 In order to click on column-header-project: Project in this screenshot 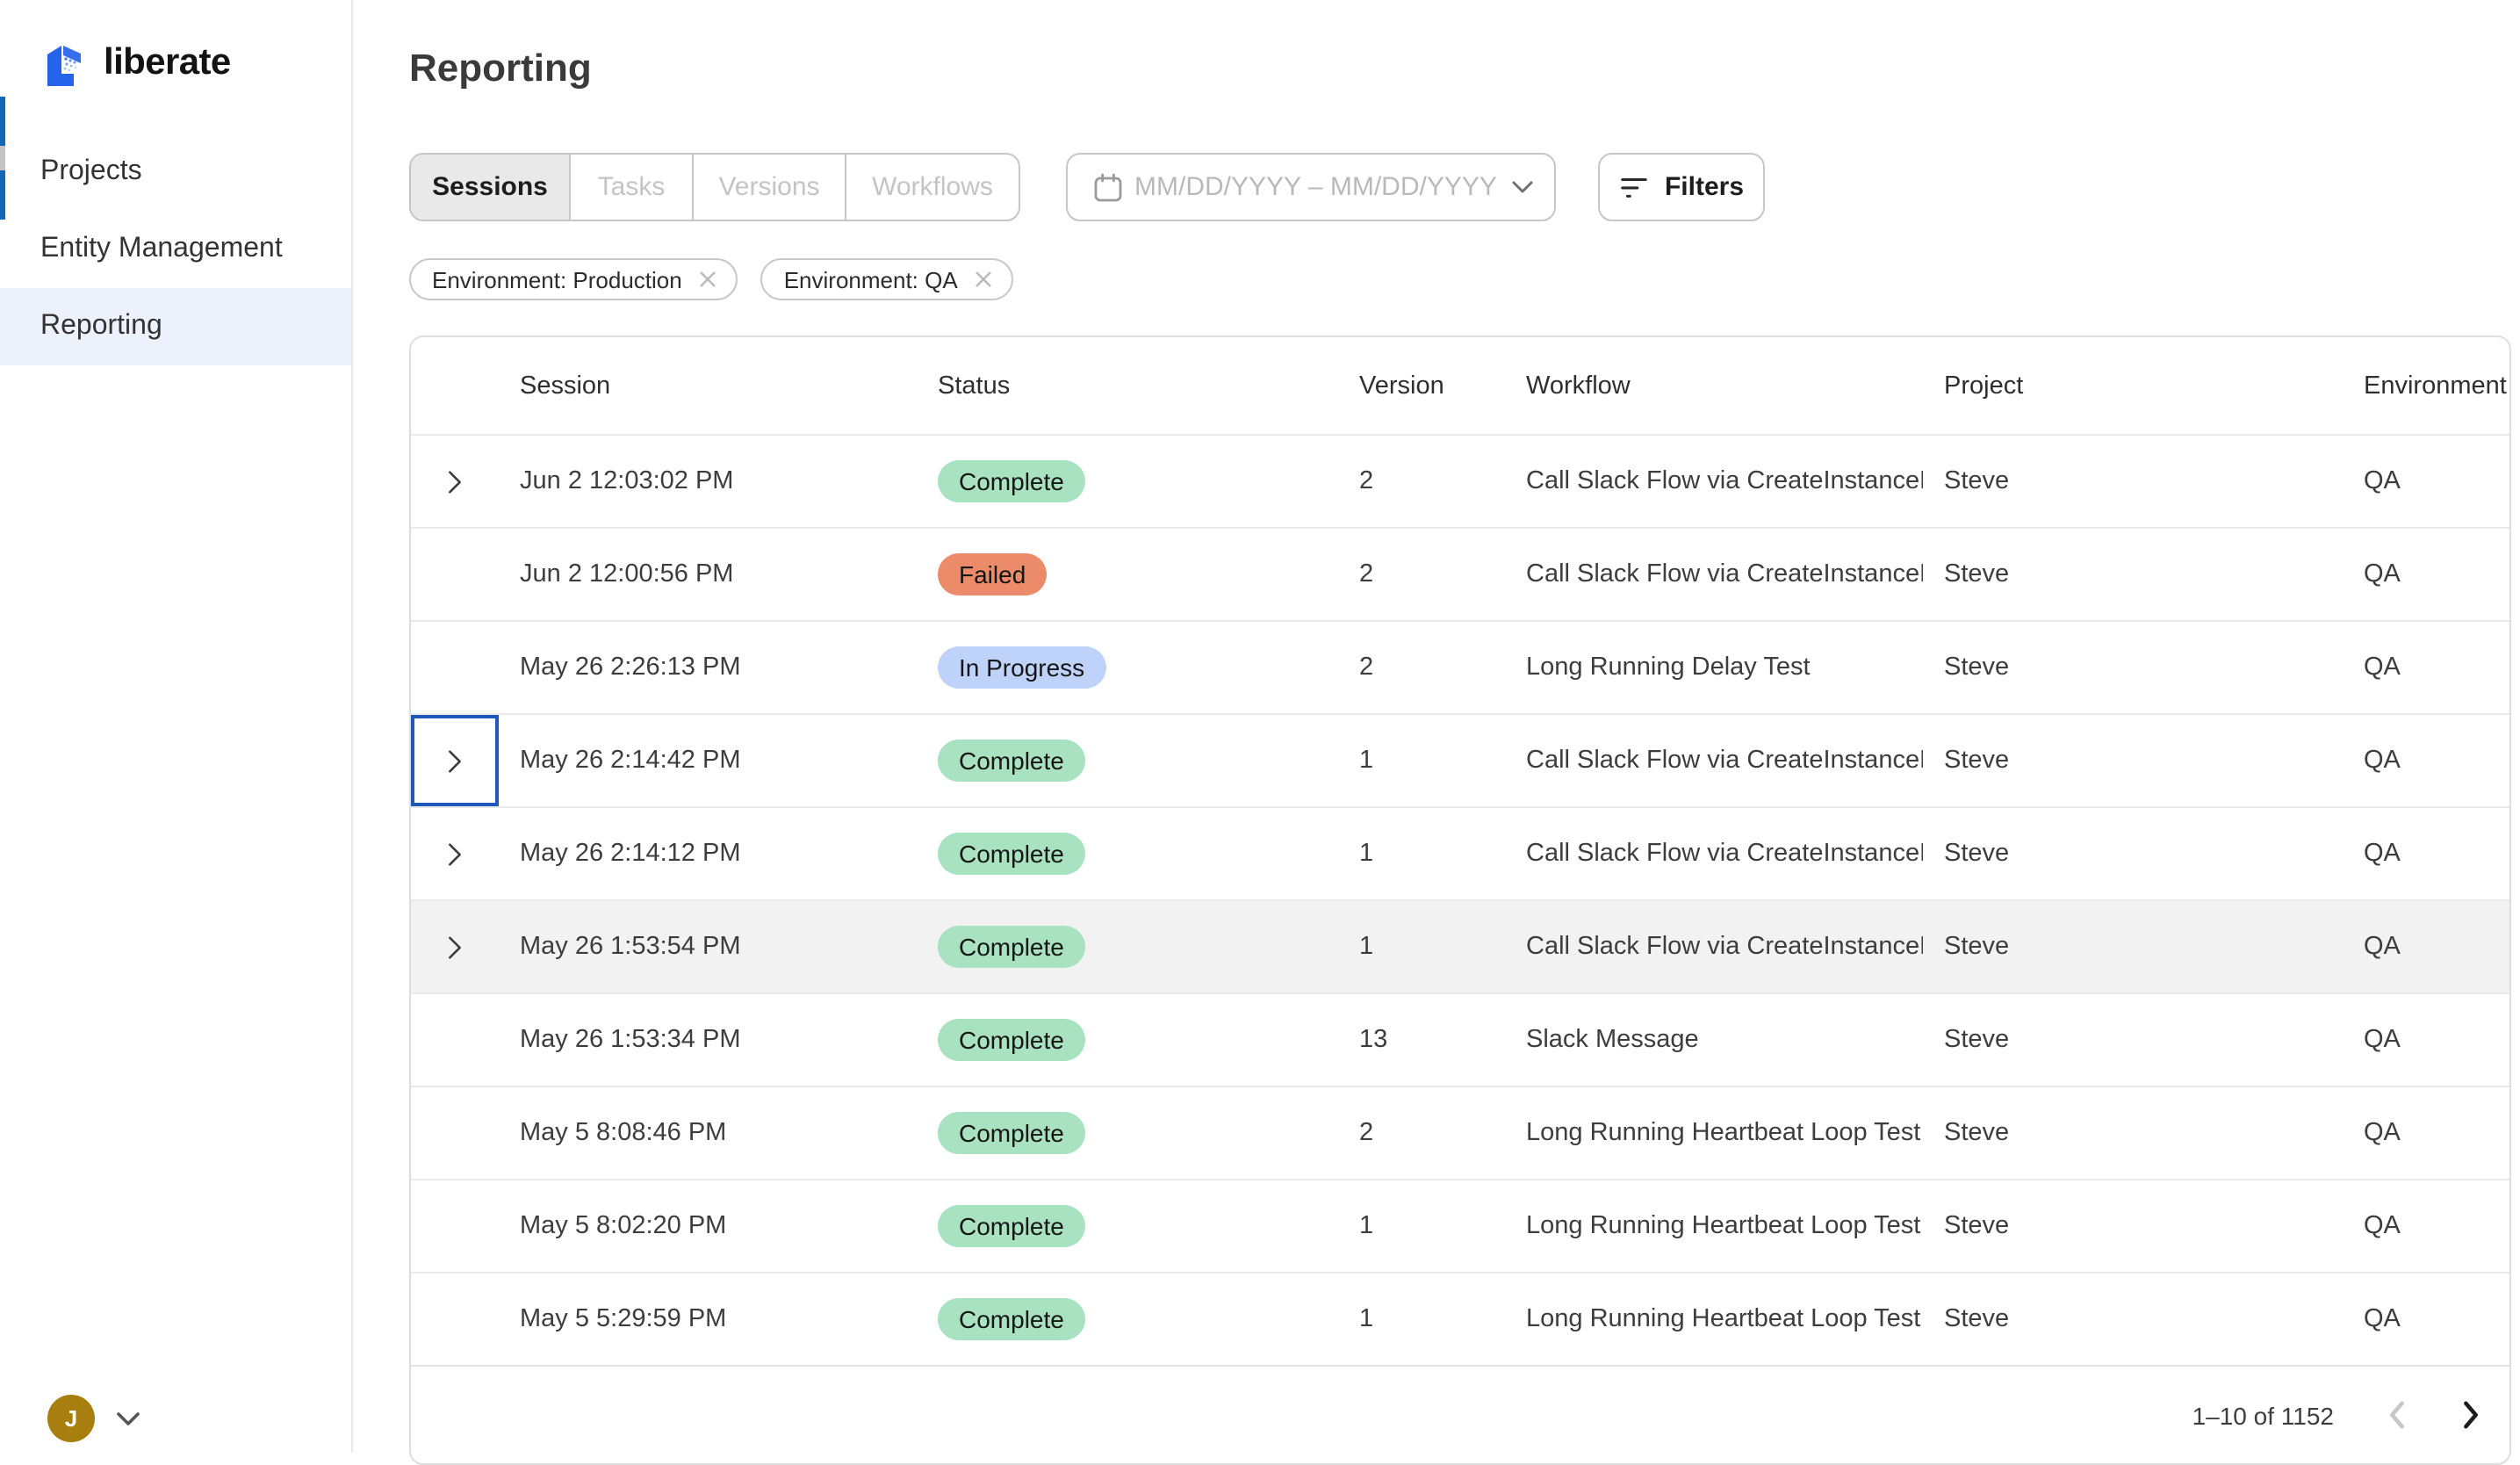, I will do `click(1984, 386)`.